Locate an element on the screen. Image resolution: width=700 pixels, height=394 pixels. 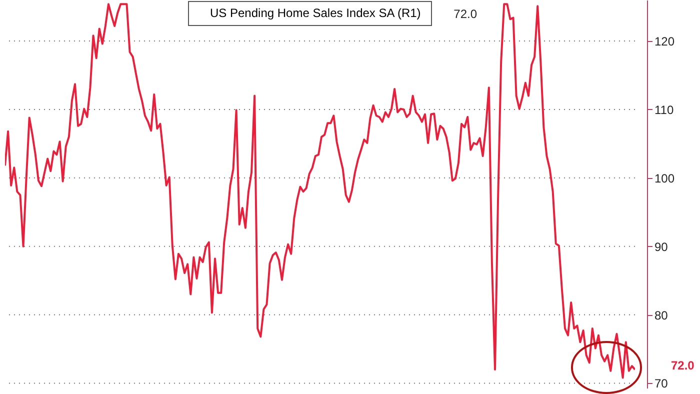
text: US Pending Home Sales Index SA (R1) is located at coordinates (315, 13).